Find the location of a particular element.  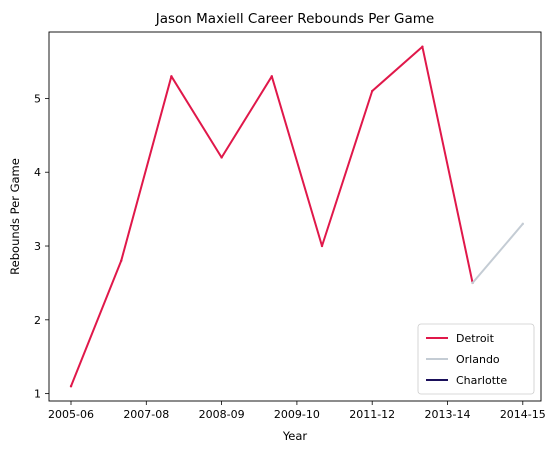

legend: Detroit Orlando Charlotte is located at coordinates (476, 359).